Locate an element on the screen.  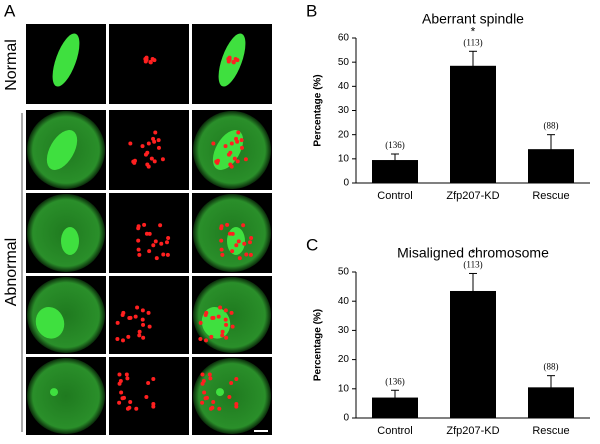
sample-size: (88) is located at coordinates (551, 126).